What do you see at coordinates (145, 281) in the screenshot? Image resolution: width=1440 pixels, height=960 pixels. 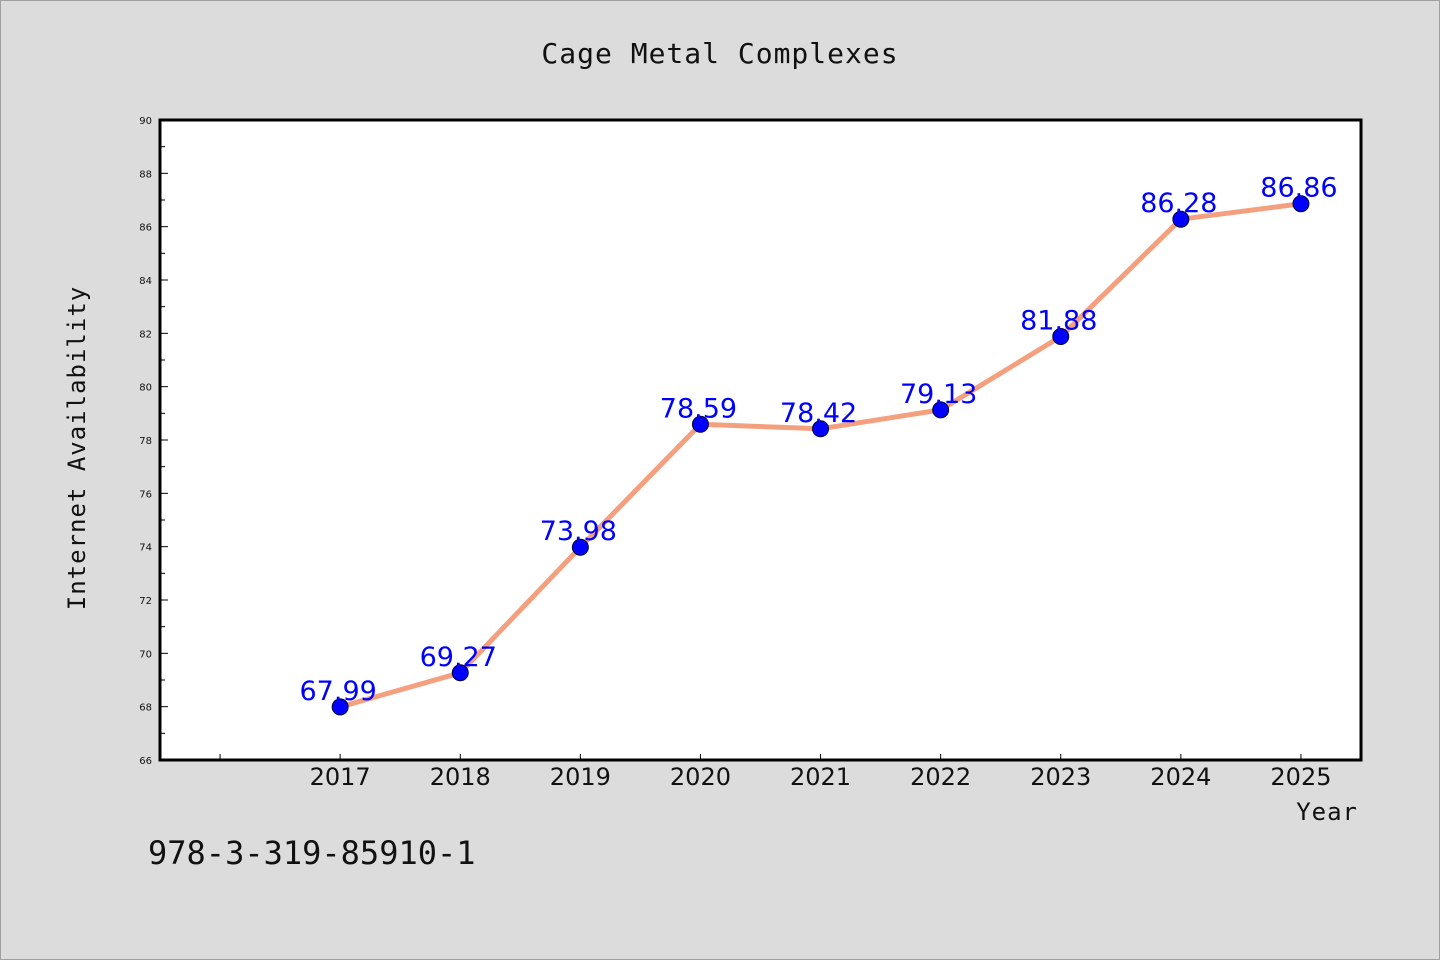 I see `y-tick-label: 84` at bounding box center [145, 281].